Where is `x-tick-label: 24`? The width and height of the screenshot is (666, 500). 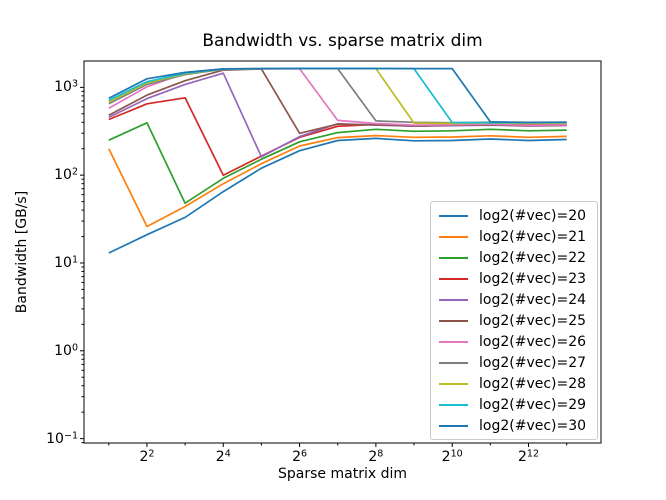 x-tick-label: 24 is located at coordinates (223, 456).